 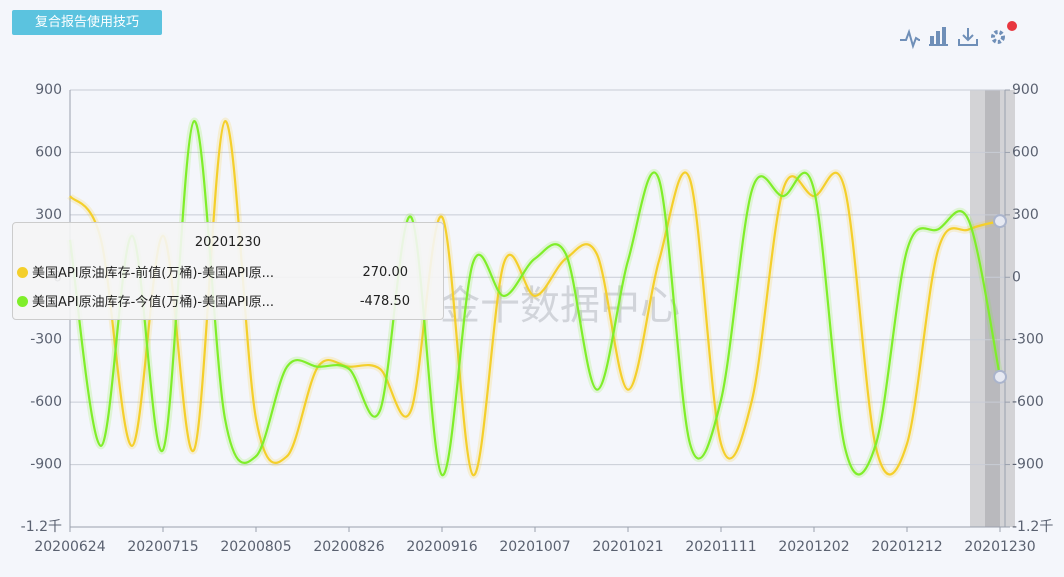 What do you see at coordinates (1025, 152) in the screenshot?
I see `y2-tick-label: 600` at bounding box center [1025, 152].